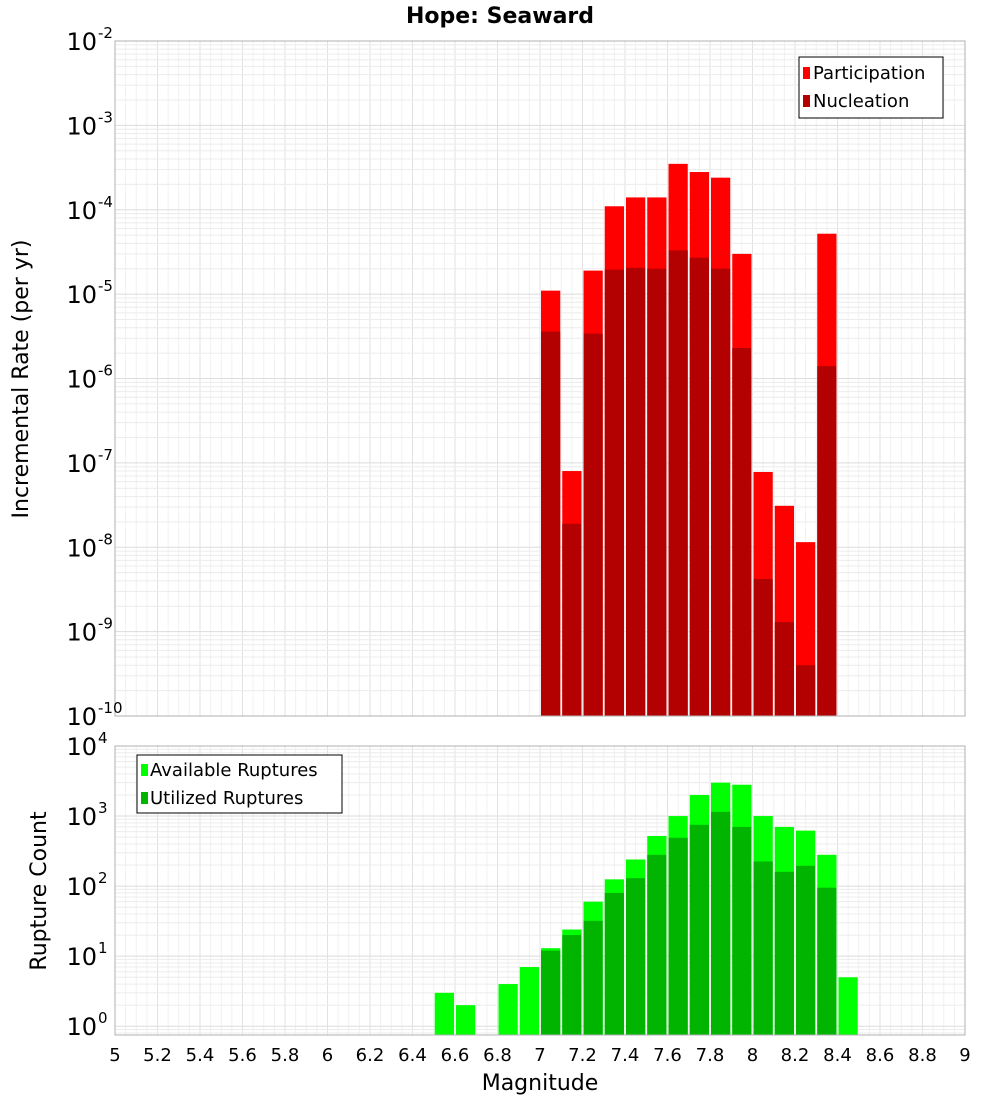 The image size is (1000, 1100). I want to click on x-tick-label: 5.8, so click(285, 1055).